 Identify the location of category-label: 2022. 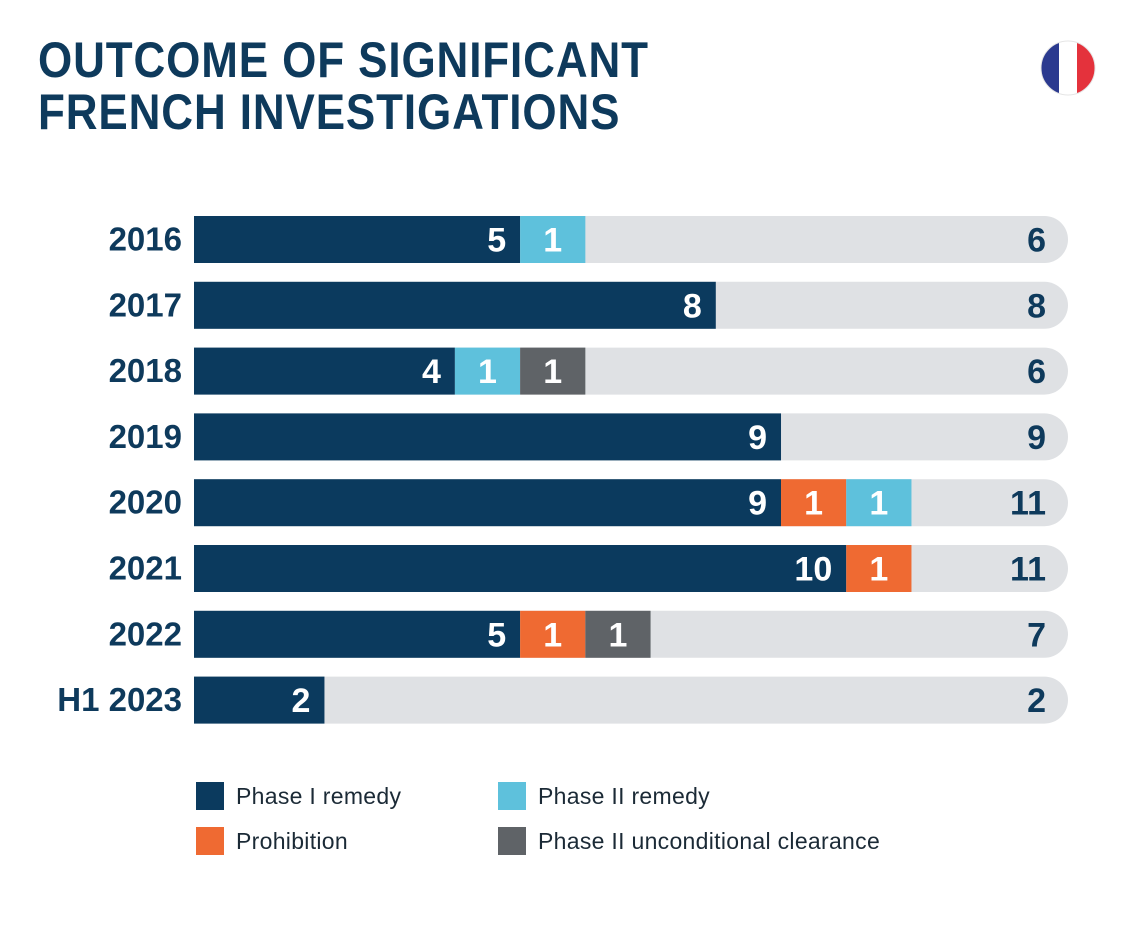
(145, 633).